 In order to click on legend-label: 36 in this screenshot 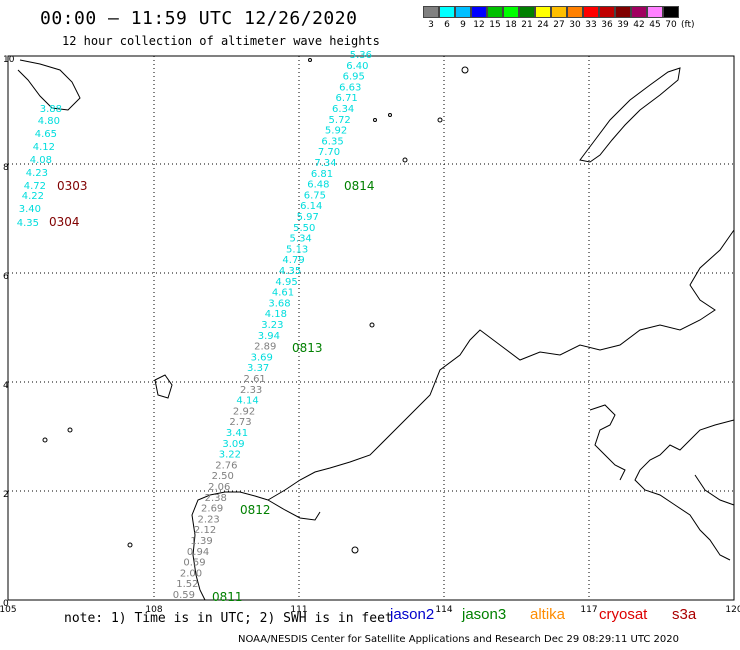, I will do `click(607, 25)`.